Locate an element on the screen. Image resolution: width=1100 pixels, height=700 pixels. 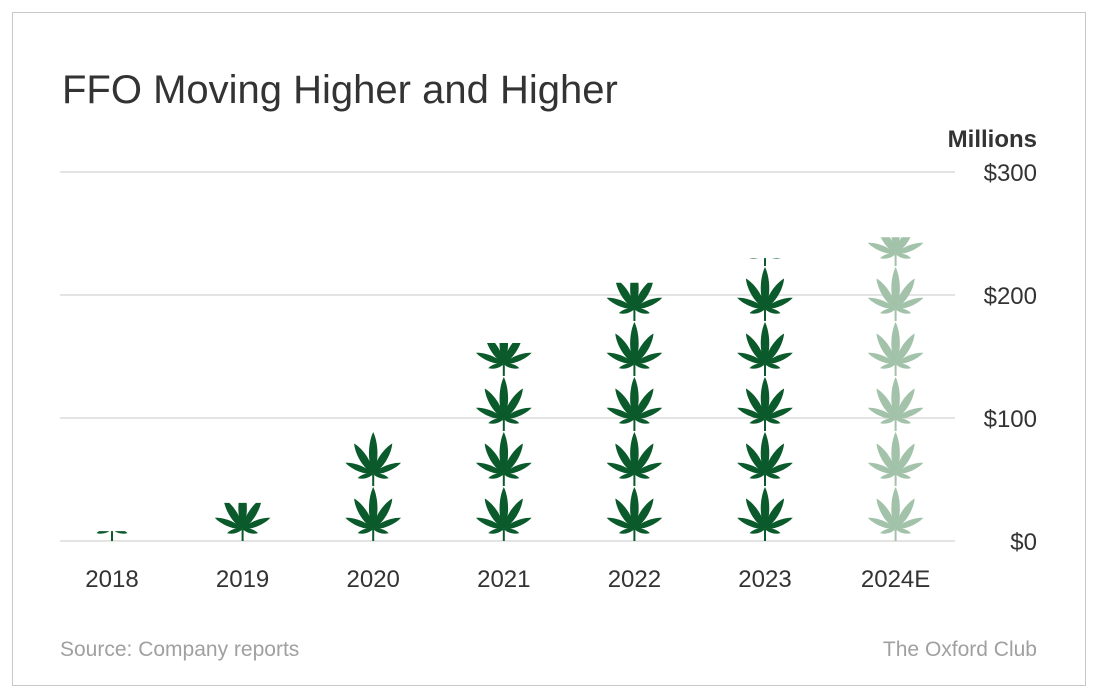
x-tick-label: 2019 is located at coordinates (242, 579).